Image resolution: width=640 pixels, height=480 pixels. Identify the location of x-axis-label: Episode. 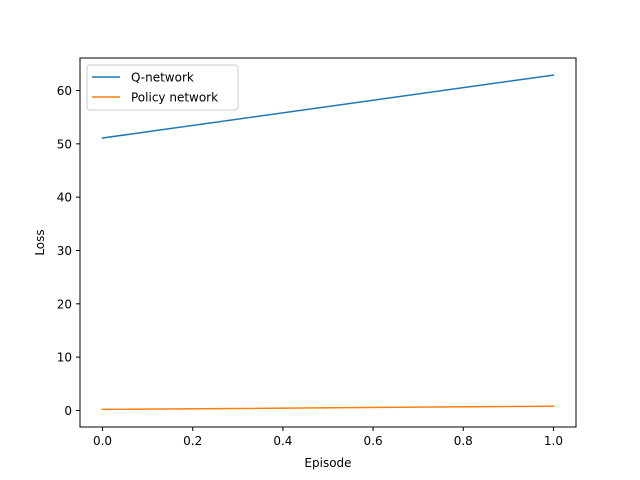
(327, 463).